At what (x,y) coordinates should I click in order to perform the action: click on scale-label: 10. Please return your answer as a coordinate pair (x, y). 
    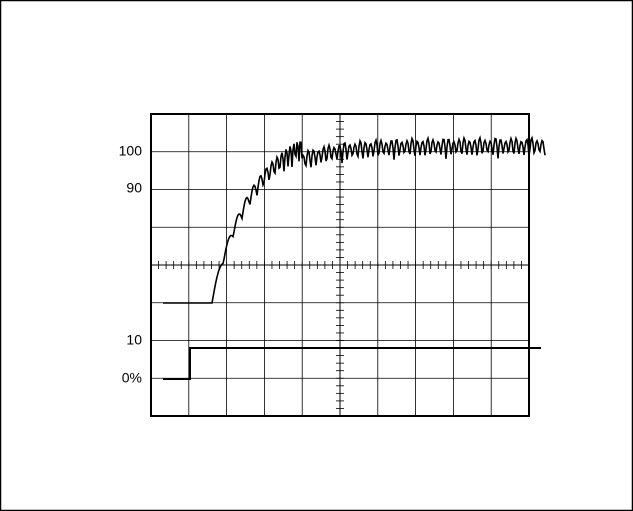
    Looking at the image, I should click on (134, 340).